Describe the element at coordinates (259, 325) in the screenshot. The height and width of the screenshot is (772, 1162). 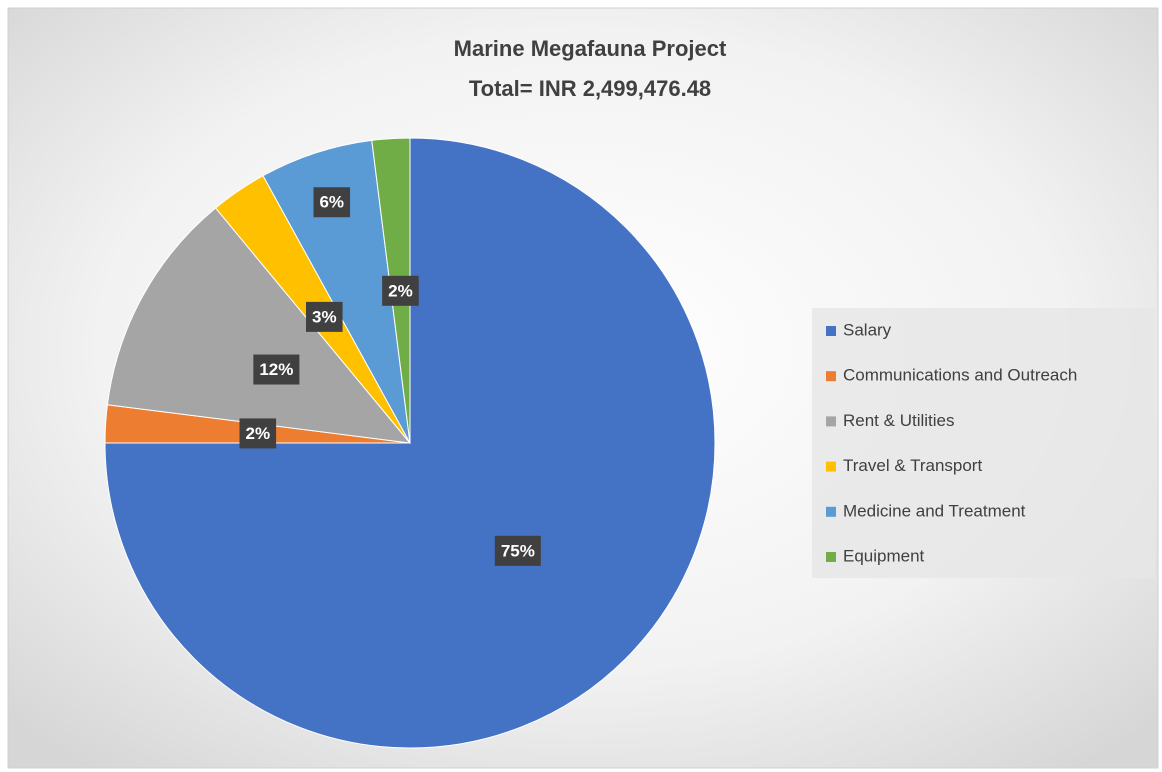
I see `pie-slice` at that location.